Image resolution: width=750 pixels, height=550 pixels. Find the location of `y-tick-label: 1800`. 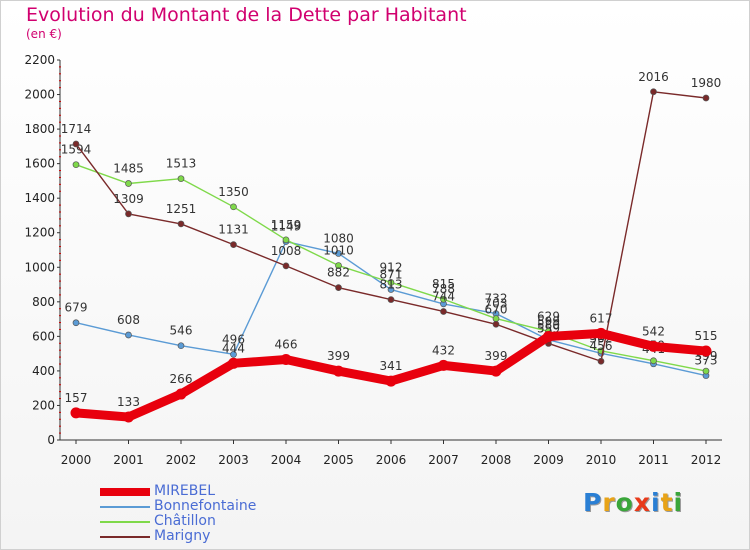

y-tick-label: 1800 is located at coordinates (39, 129).